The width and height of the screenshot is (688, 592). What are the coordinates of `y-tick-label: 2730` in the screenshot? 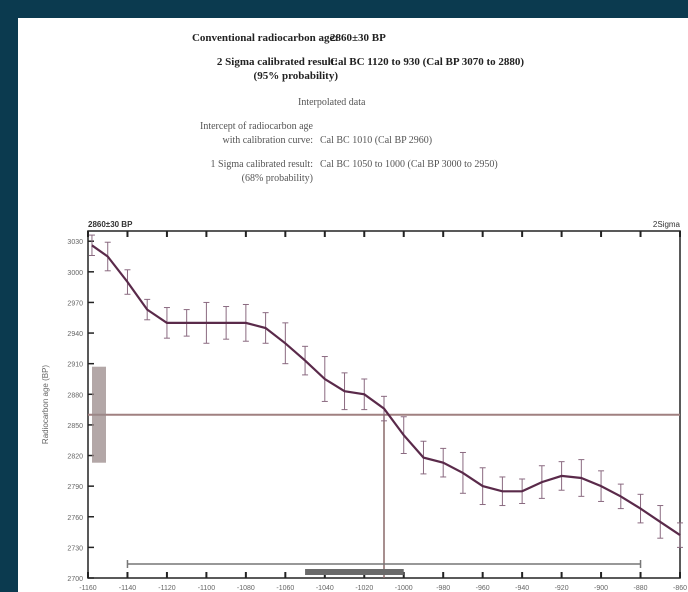 It's located at (75, 548).